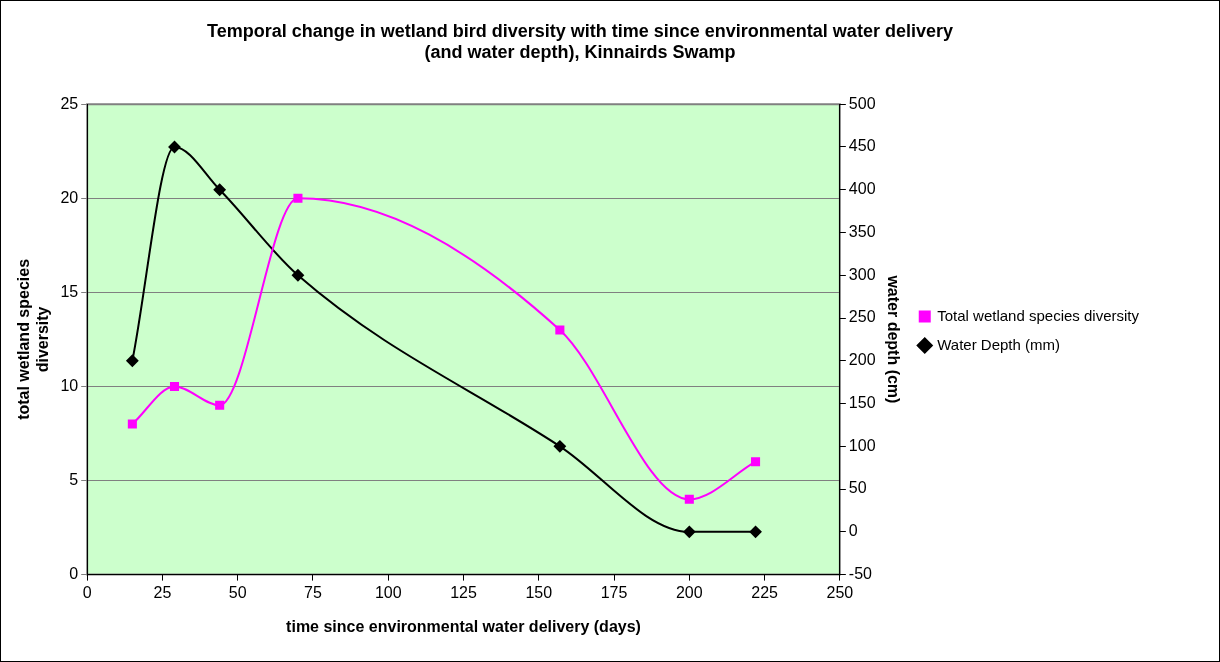 Image resolution: width=1220 pixels, height=662 pixels. What do you see at coordinates (862, 445) in the screenshot?
I see `y2-tick-label: 100` at bounding box center [862, 445].